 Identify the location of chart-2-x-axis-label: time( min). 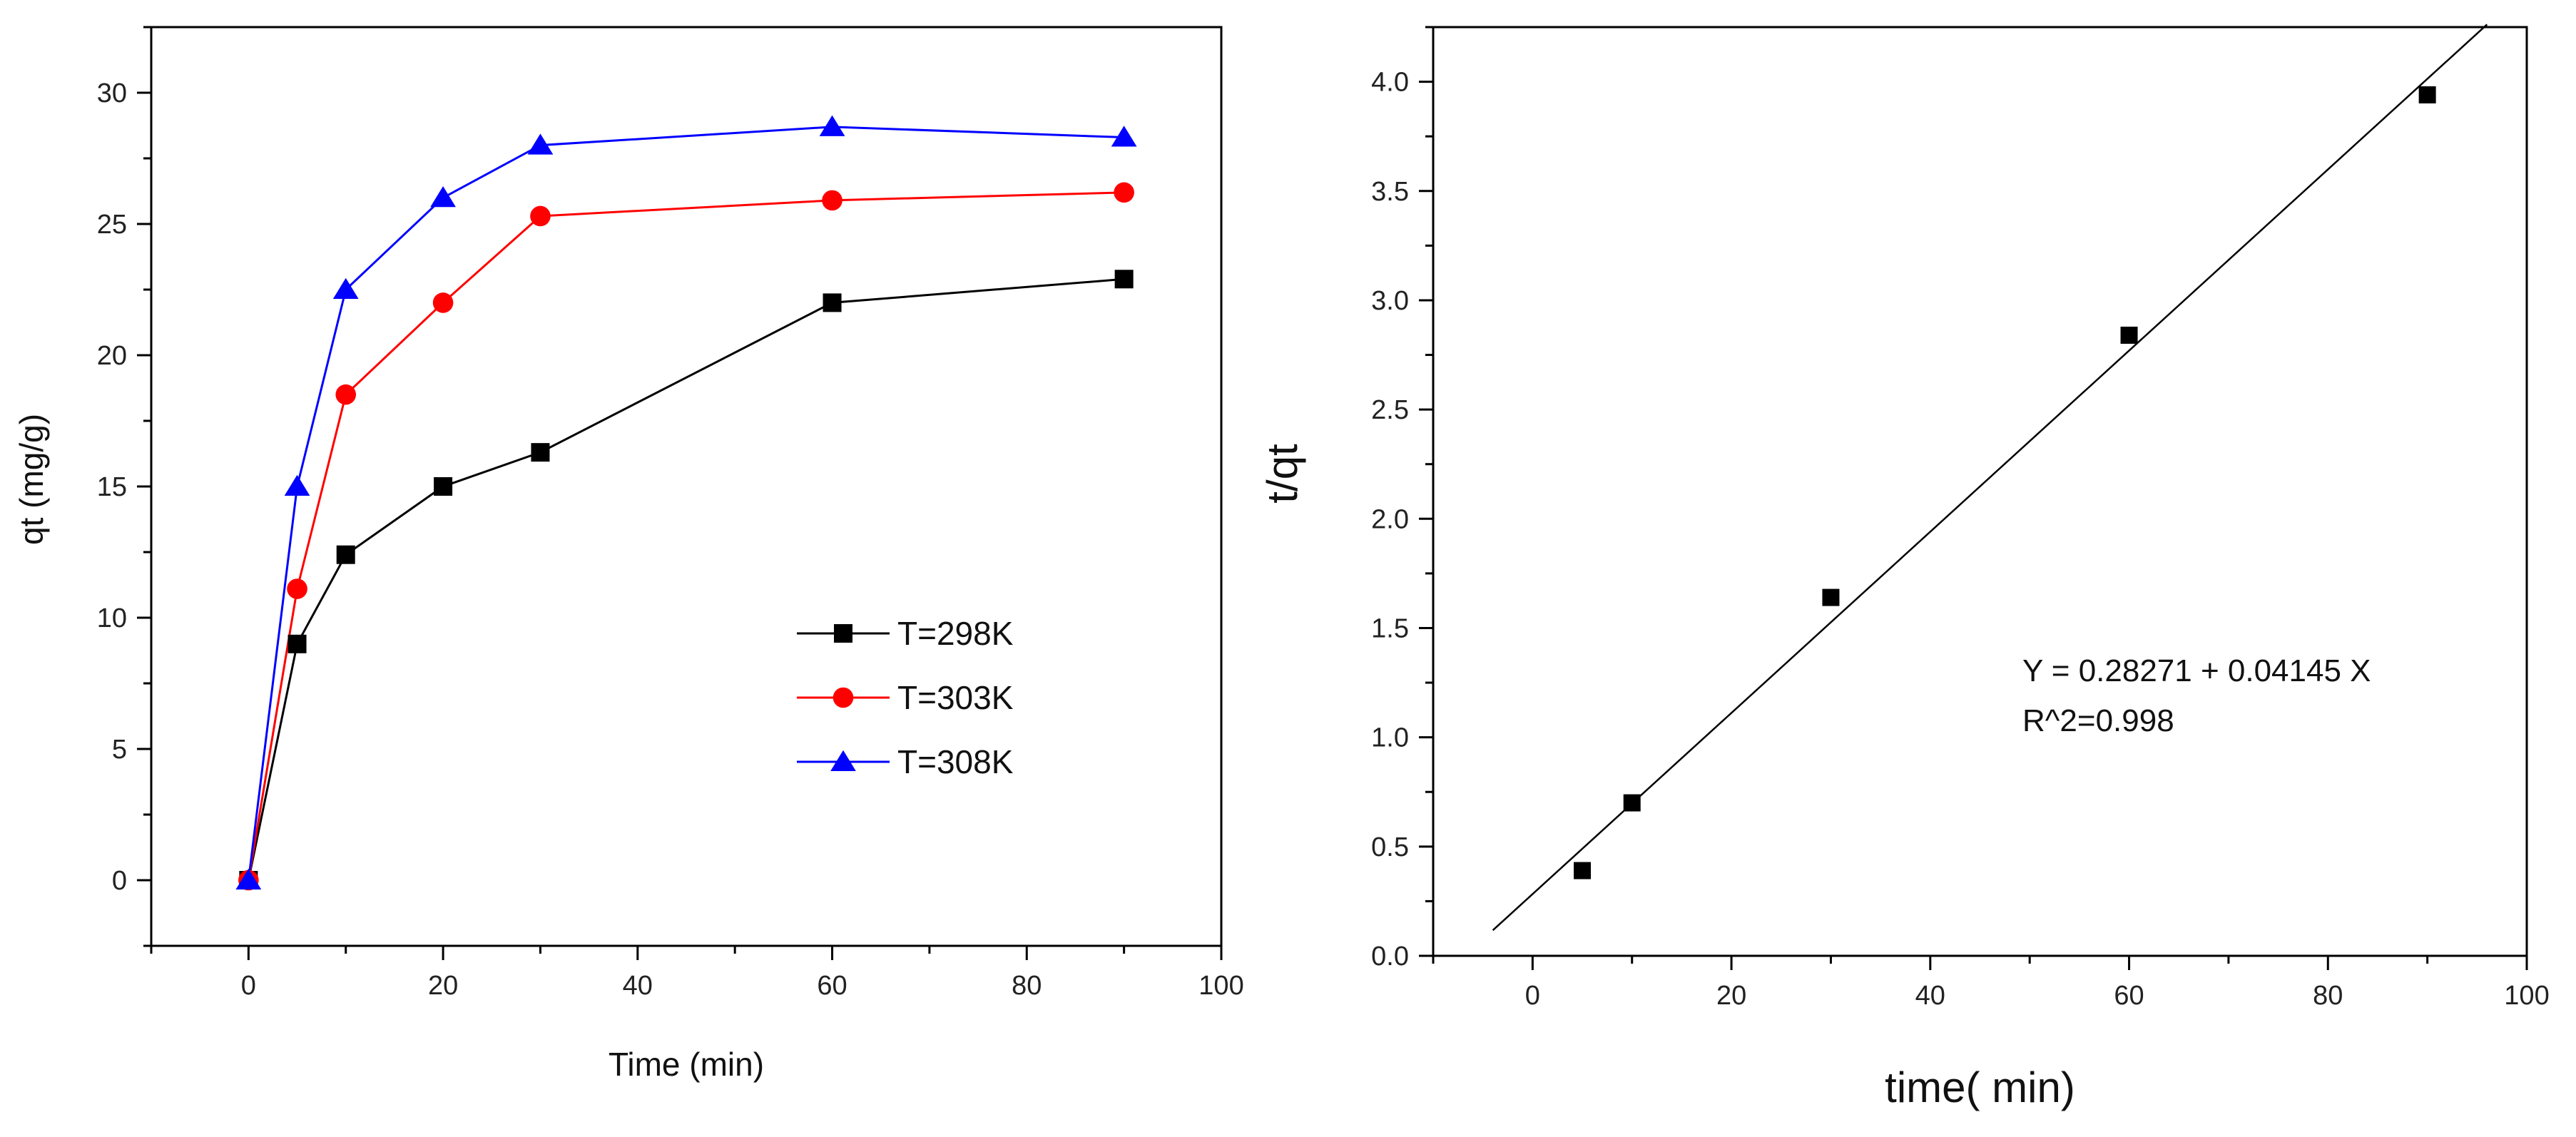
(1980, 1088).